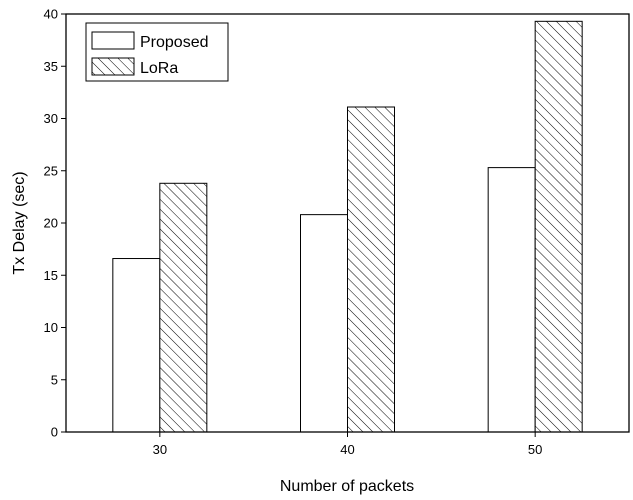 Image resolution: width=633 pixels, height=500 pixels. Describe the element at coordinates (51, 66) in the screenshot. I see `y-tick-label: 35` at that location.